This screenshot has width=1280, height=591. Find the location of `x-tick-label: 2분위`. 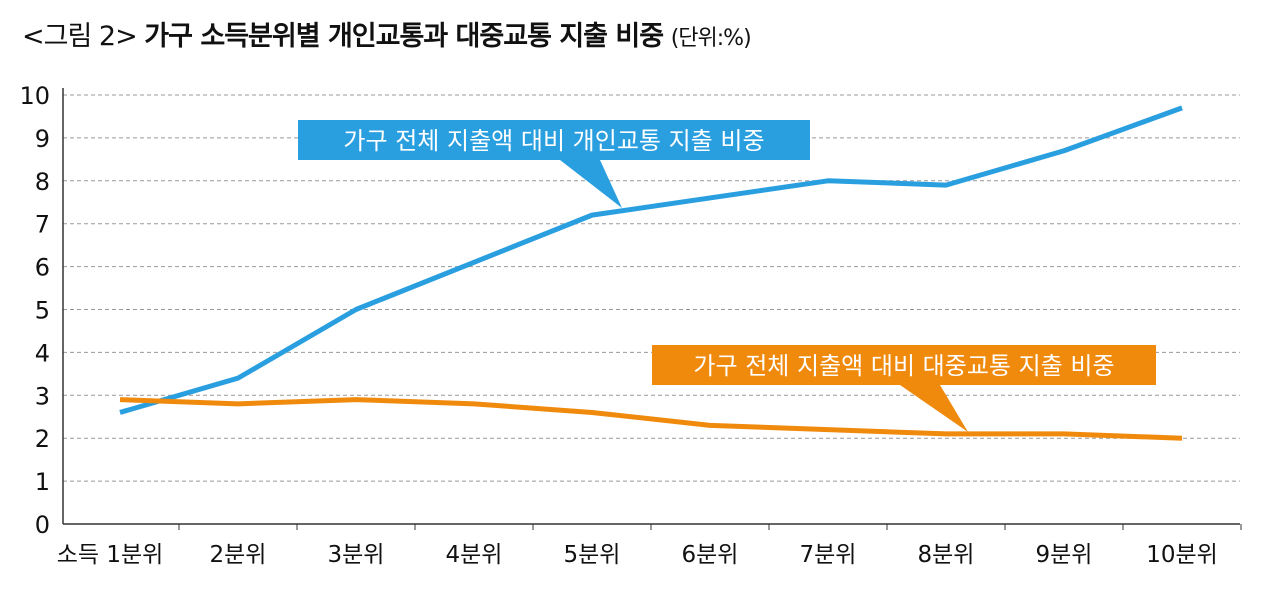

x-tick-label: 2분위 is located at coordinates (238, 555).